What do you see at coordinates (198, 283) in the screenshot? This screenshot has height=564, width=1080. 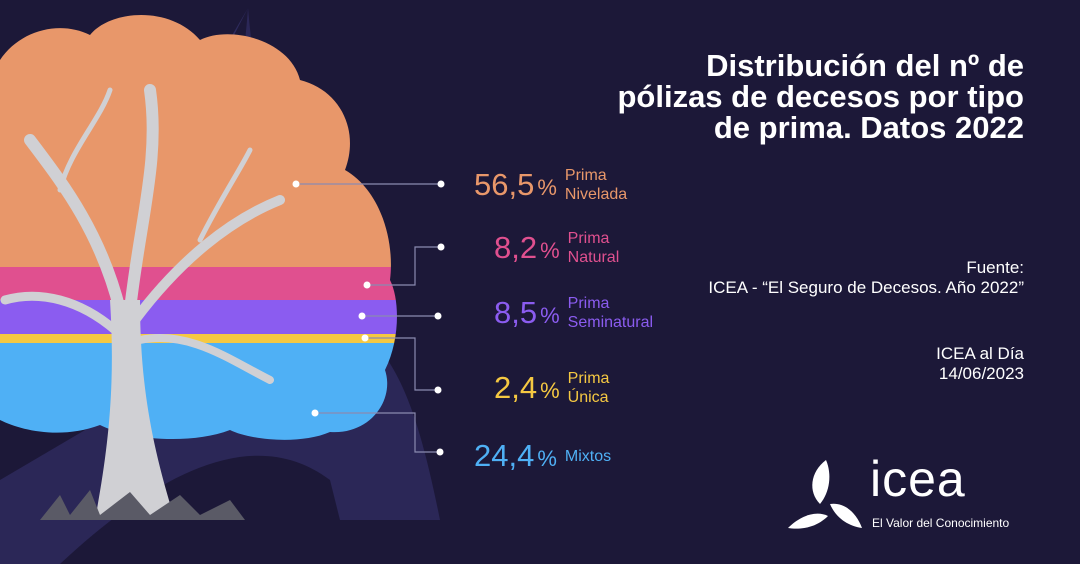 I see `segment-natural` at bounding box center [198, 283].